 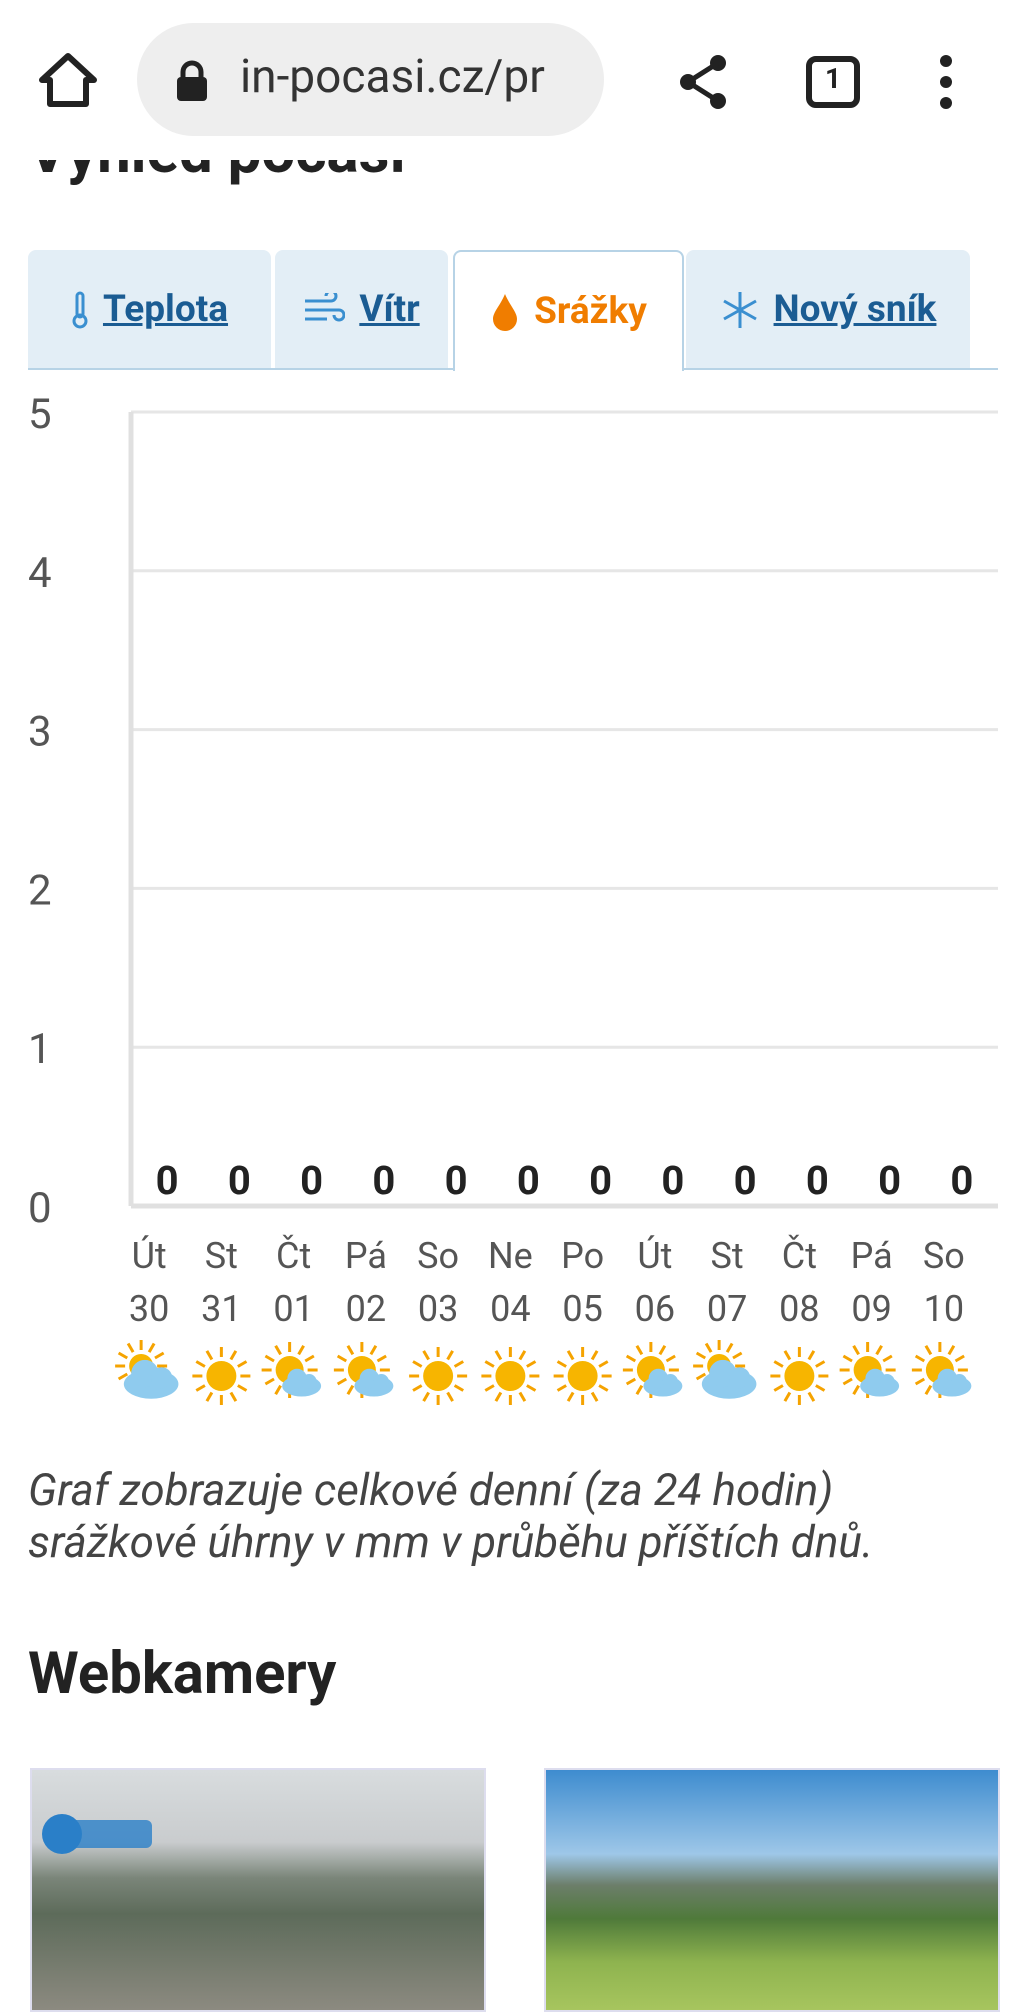 What do you see at coordinates (704, 82) in the screenshot?
I see `share-button` at bounding box center [704, 82].